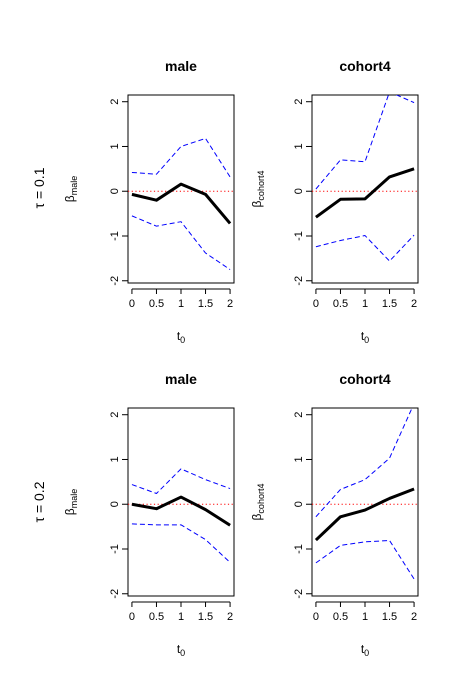 This screenshot has width=466, height=691. What do you see at coordinates (39, 501) in the screenshot?
I see `row-label-tau-0.2: τ = 0.2` at bounding box center [39, 501].